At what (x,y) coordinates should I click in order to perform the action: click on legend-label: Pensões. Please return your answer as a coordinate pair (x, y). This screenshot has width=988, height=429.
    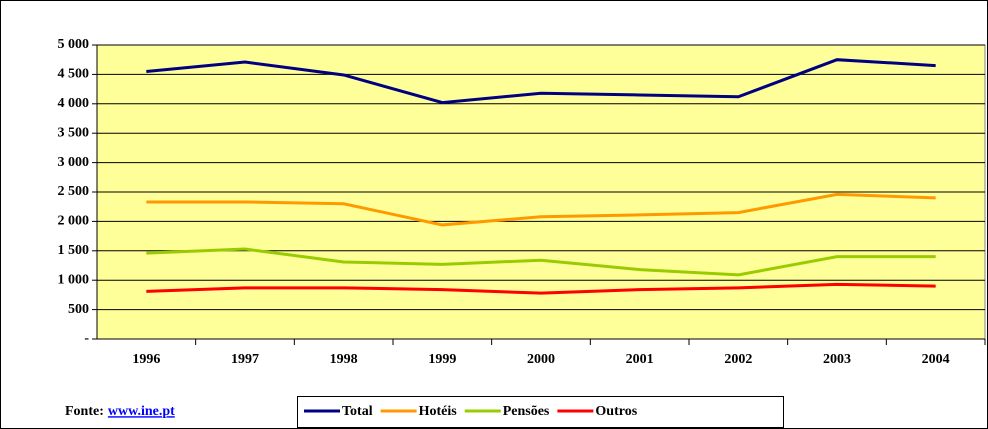
    Looking at the image, I should click on (526, 411).